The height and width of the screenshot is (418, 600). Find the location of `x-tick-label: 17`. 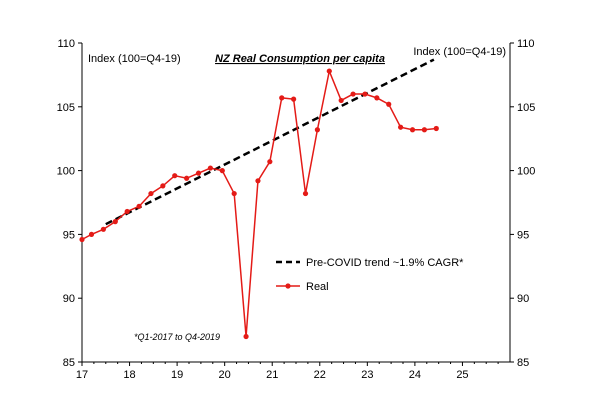

x-tick-label: 17 is located at coordinates (82, 375).